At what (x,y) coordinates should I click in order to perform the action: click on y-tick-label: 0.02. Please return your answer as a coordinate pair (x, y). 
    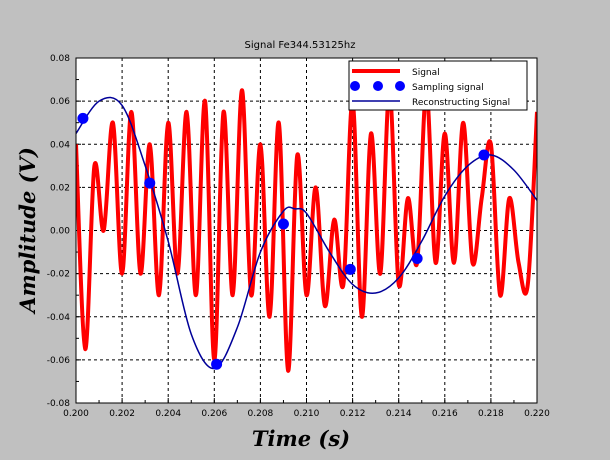
    Looking at the image, I should click on (60, 188).